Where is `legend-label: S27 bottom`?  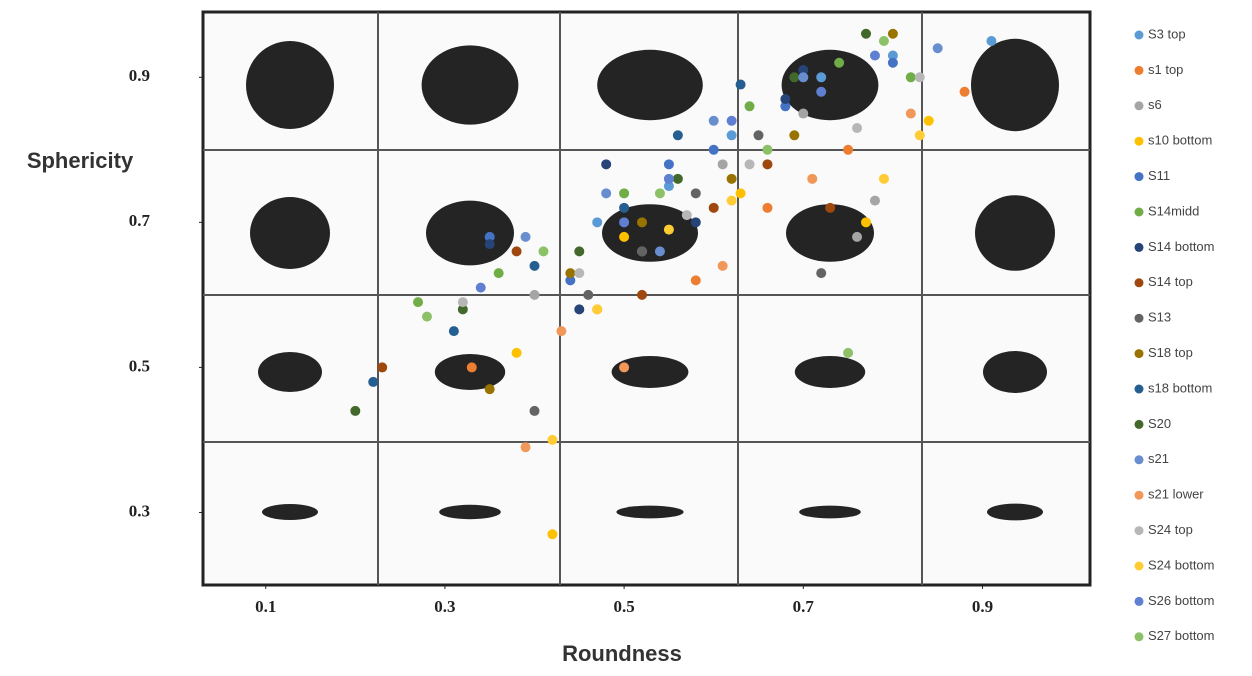
legend-label: S27 bottom is located at coordinates (1181, 635).